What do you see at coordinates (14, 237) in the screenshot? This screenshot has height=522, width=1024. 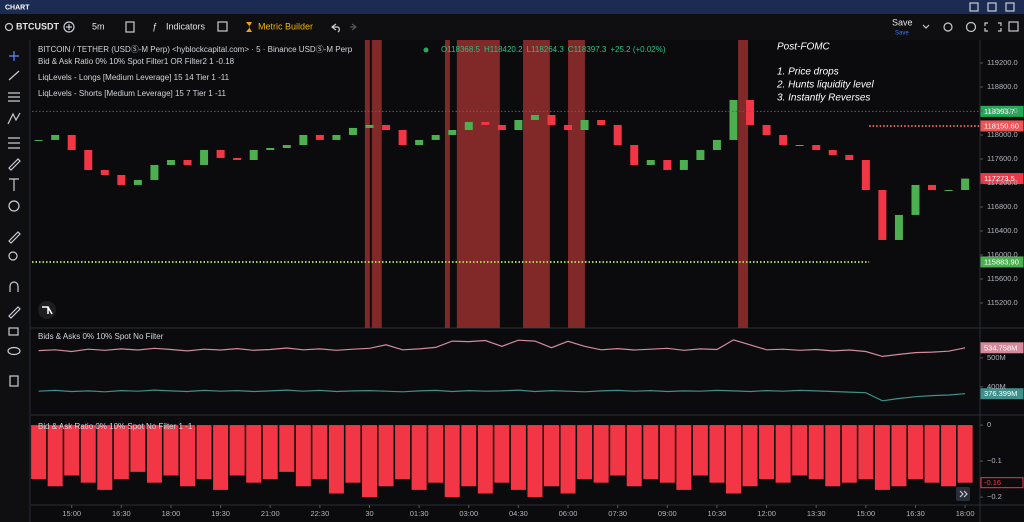 I see `measure-tool` at bounding box center [14, 237].